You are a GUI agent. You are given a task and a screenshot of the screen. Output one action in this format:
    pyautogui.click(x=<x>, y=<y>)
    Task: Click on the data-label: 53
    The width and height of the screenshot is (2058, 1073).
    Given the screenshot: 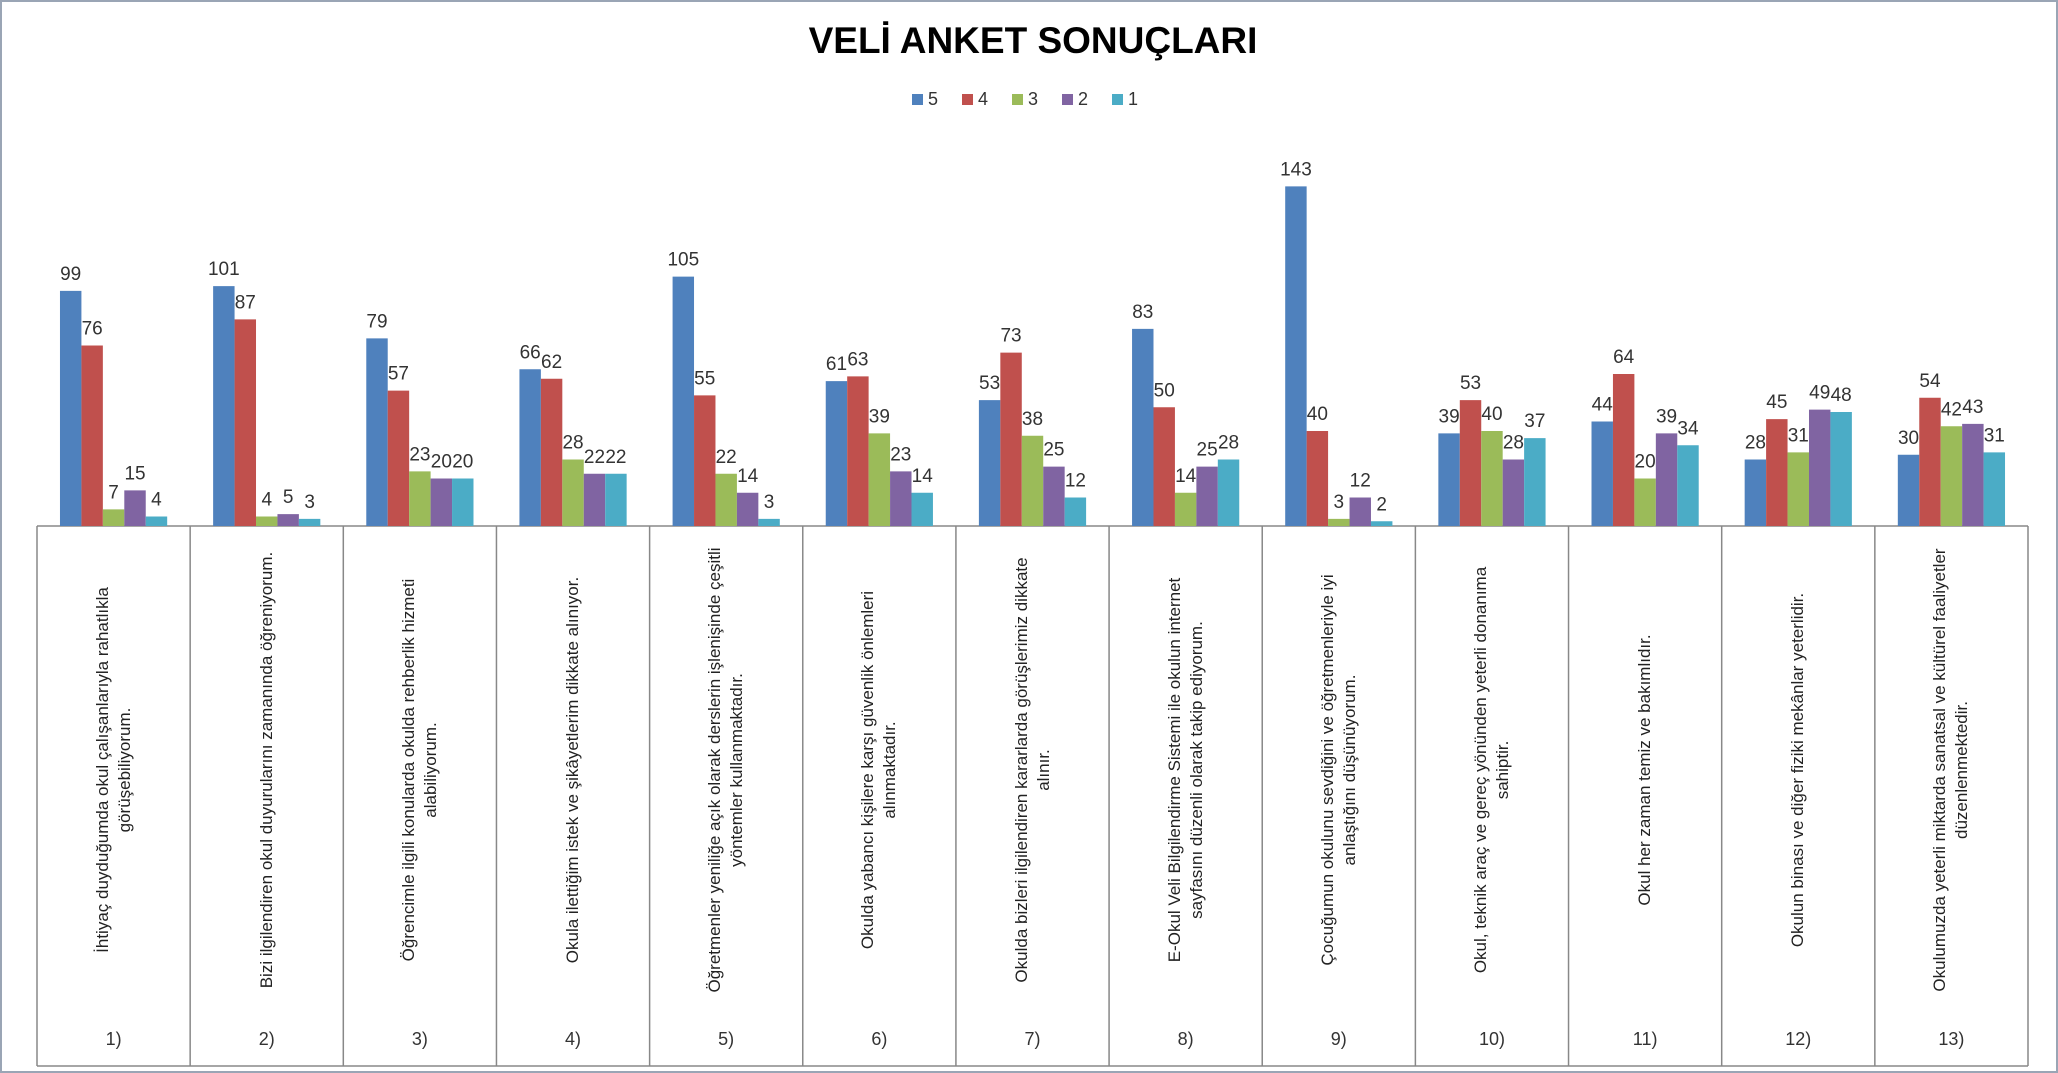 What is the action you would take?
    pyautogui.click(x=1470, y=383)
    